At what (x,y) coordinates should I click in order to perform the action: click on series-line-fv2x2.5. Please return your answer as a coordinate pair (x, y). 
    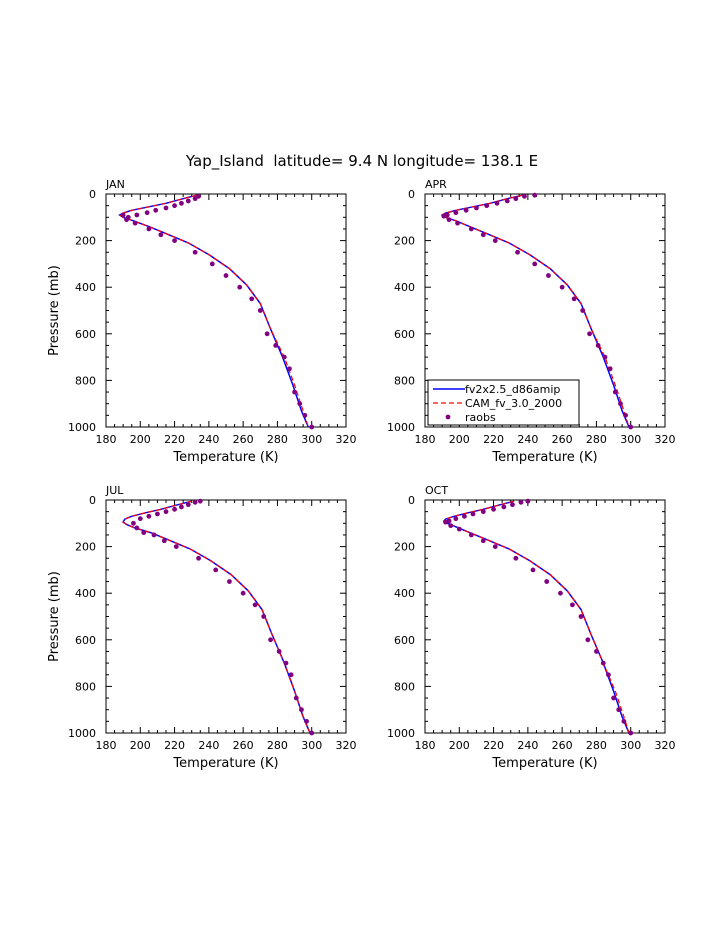
    Looking at the image, I should click on (216, 617).